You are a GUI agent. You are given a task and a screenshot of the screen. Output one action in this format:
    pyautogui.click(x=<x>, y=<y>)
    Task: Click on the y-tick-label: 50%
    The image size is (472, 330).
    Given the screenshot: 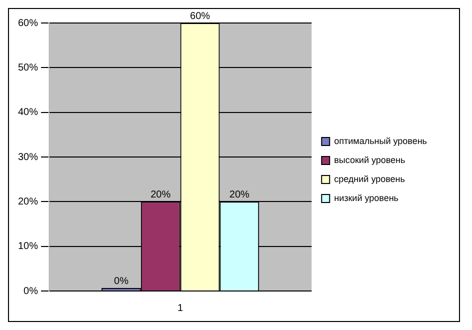 What is the action you would take?
    pyautogui.click(x=28, y=68)
    